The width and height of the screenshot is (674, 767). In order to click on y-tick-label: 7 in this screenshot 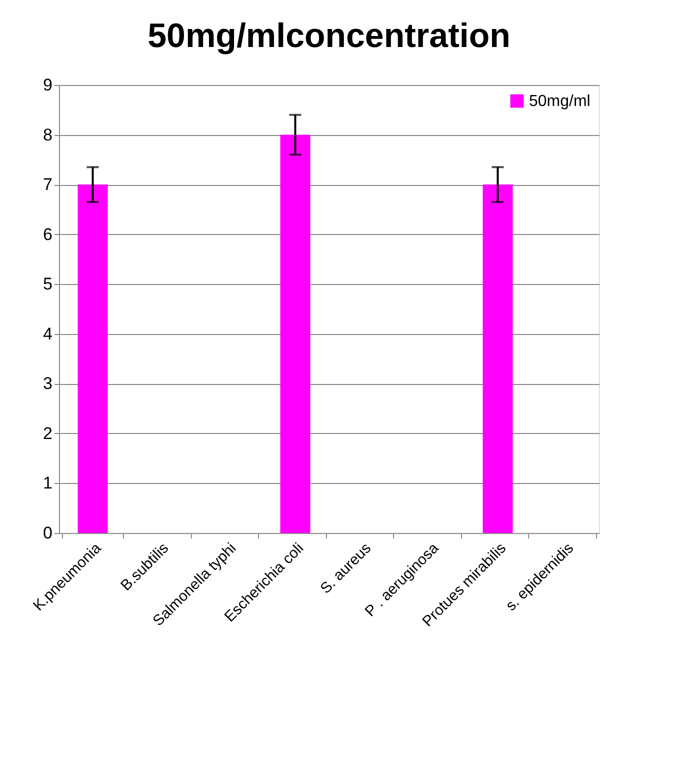, I will do `click(47, 184)`.